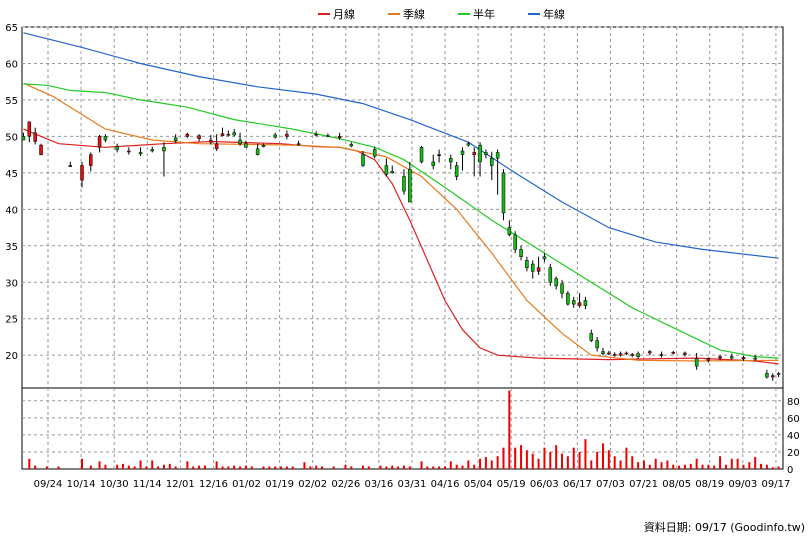 This screenshot has height=540, width=808. What do you see at coordinates (790, 470) in the screenshot?
I see `volume-tick-label: 0` at bounding box center [790, 470].